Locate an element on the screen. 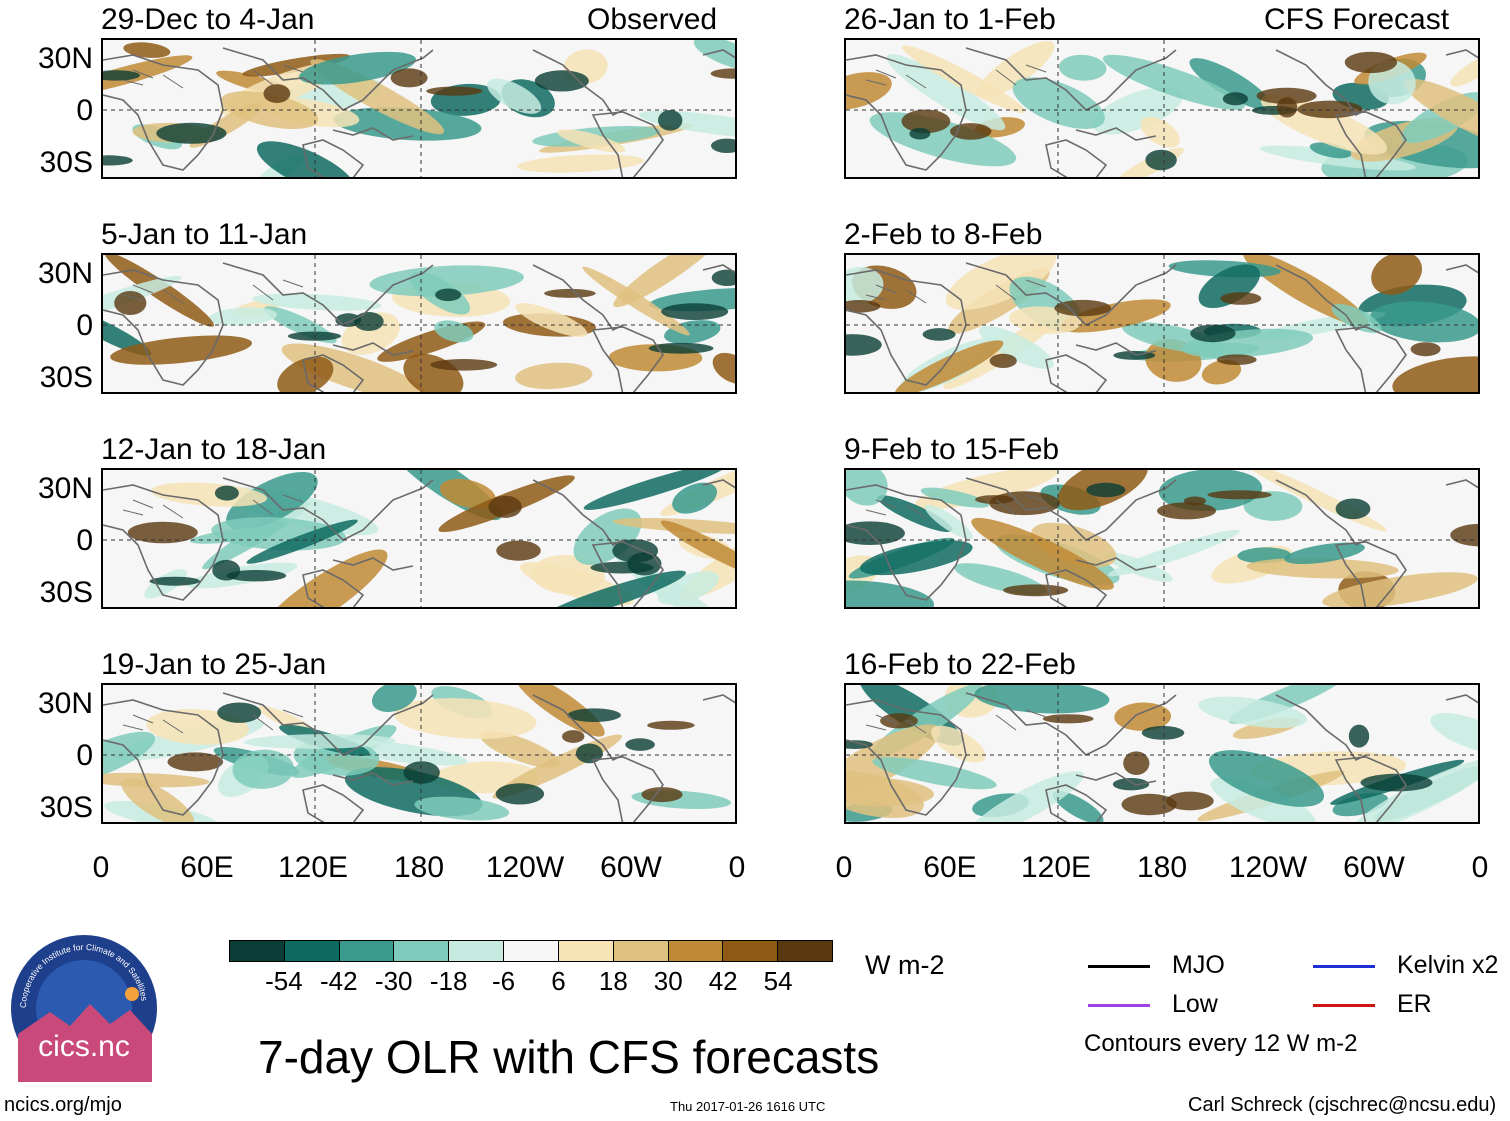 The width and height of the screenshot is (1510, 1121). timestamp: Thu 2017-01-26 1616 UTC is located at coordinates (748, 1106).